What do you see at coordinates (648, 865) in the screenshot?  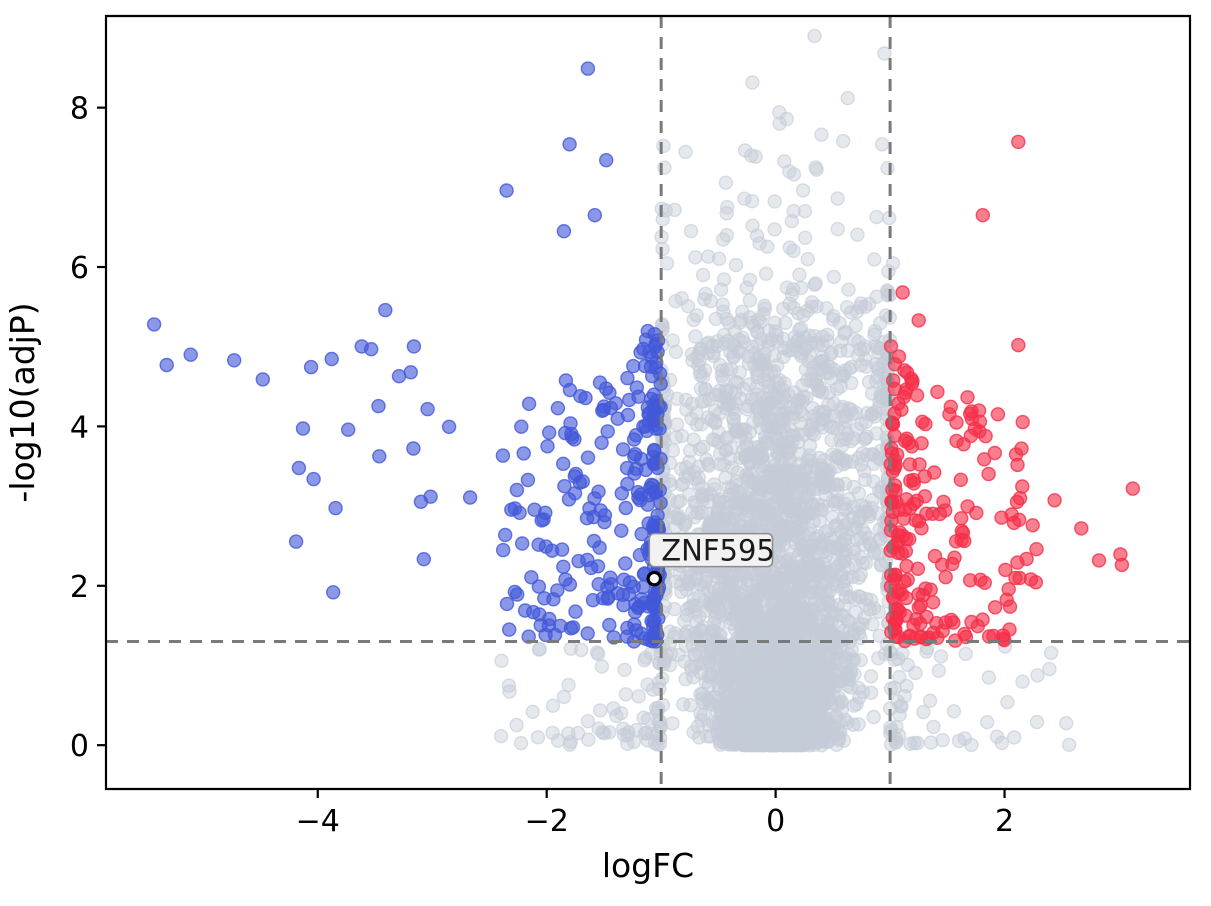 I see `x-axis-title: logFC` at bounding box center [648, 865].